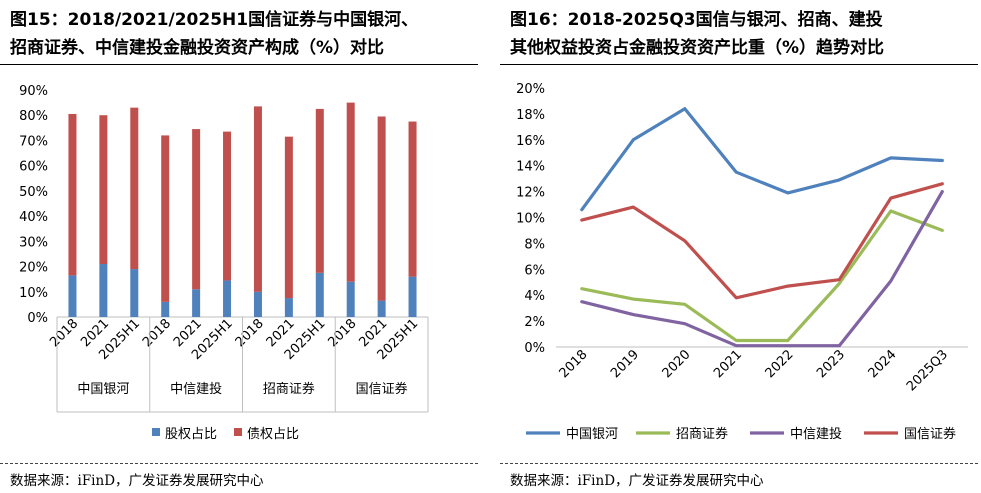  I want to click on x-tick-label: 2020, so click(677, 364).